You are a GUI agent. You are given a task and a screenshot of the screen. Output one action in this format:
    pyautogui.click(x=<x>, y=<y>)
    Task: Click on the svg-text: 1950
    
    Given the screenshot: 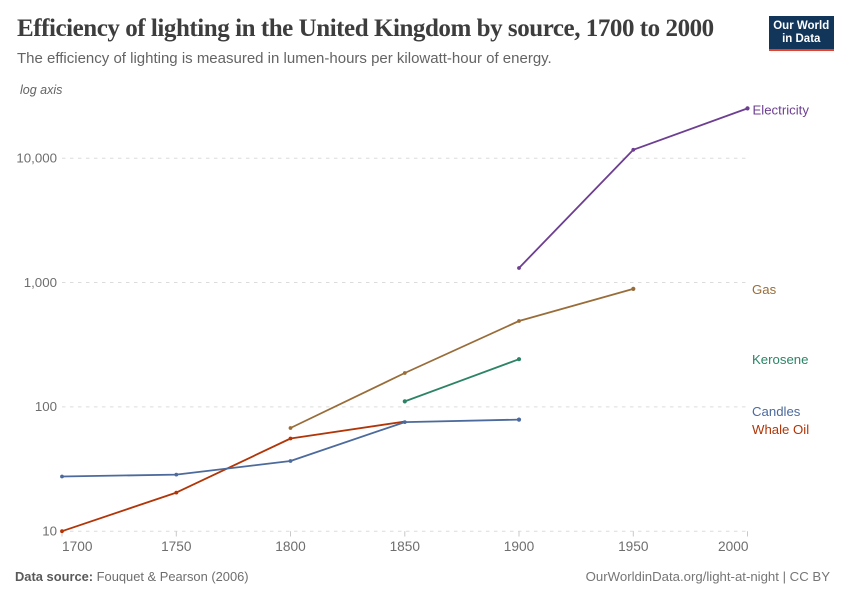 What is the action you would take?
    pyautogui.click(x=633, y=546)
    